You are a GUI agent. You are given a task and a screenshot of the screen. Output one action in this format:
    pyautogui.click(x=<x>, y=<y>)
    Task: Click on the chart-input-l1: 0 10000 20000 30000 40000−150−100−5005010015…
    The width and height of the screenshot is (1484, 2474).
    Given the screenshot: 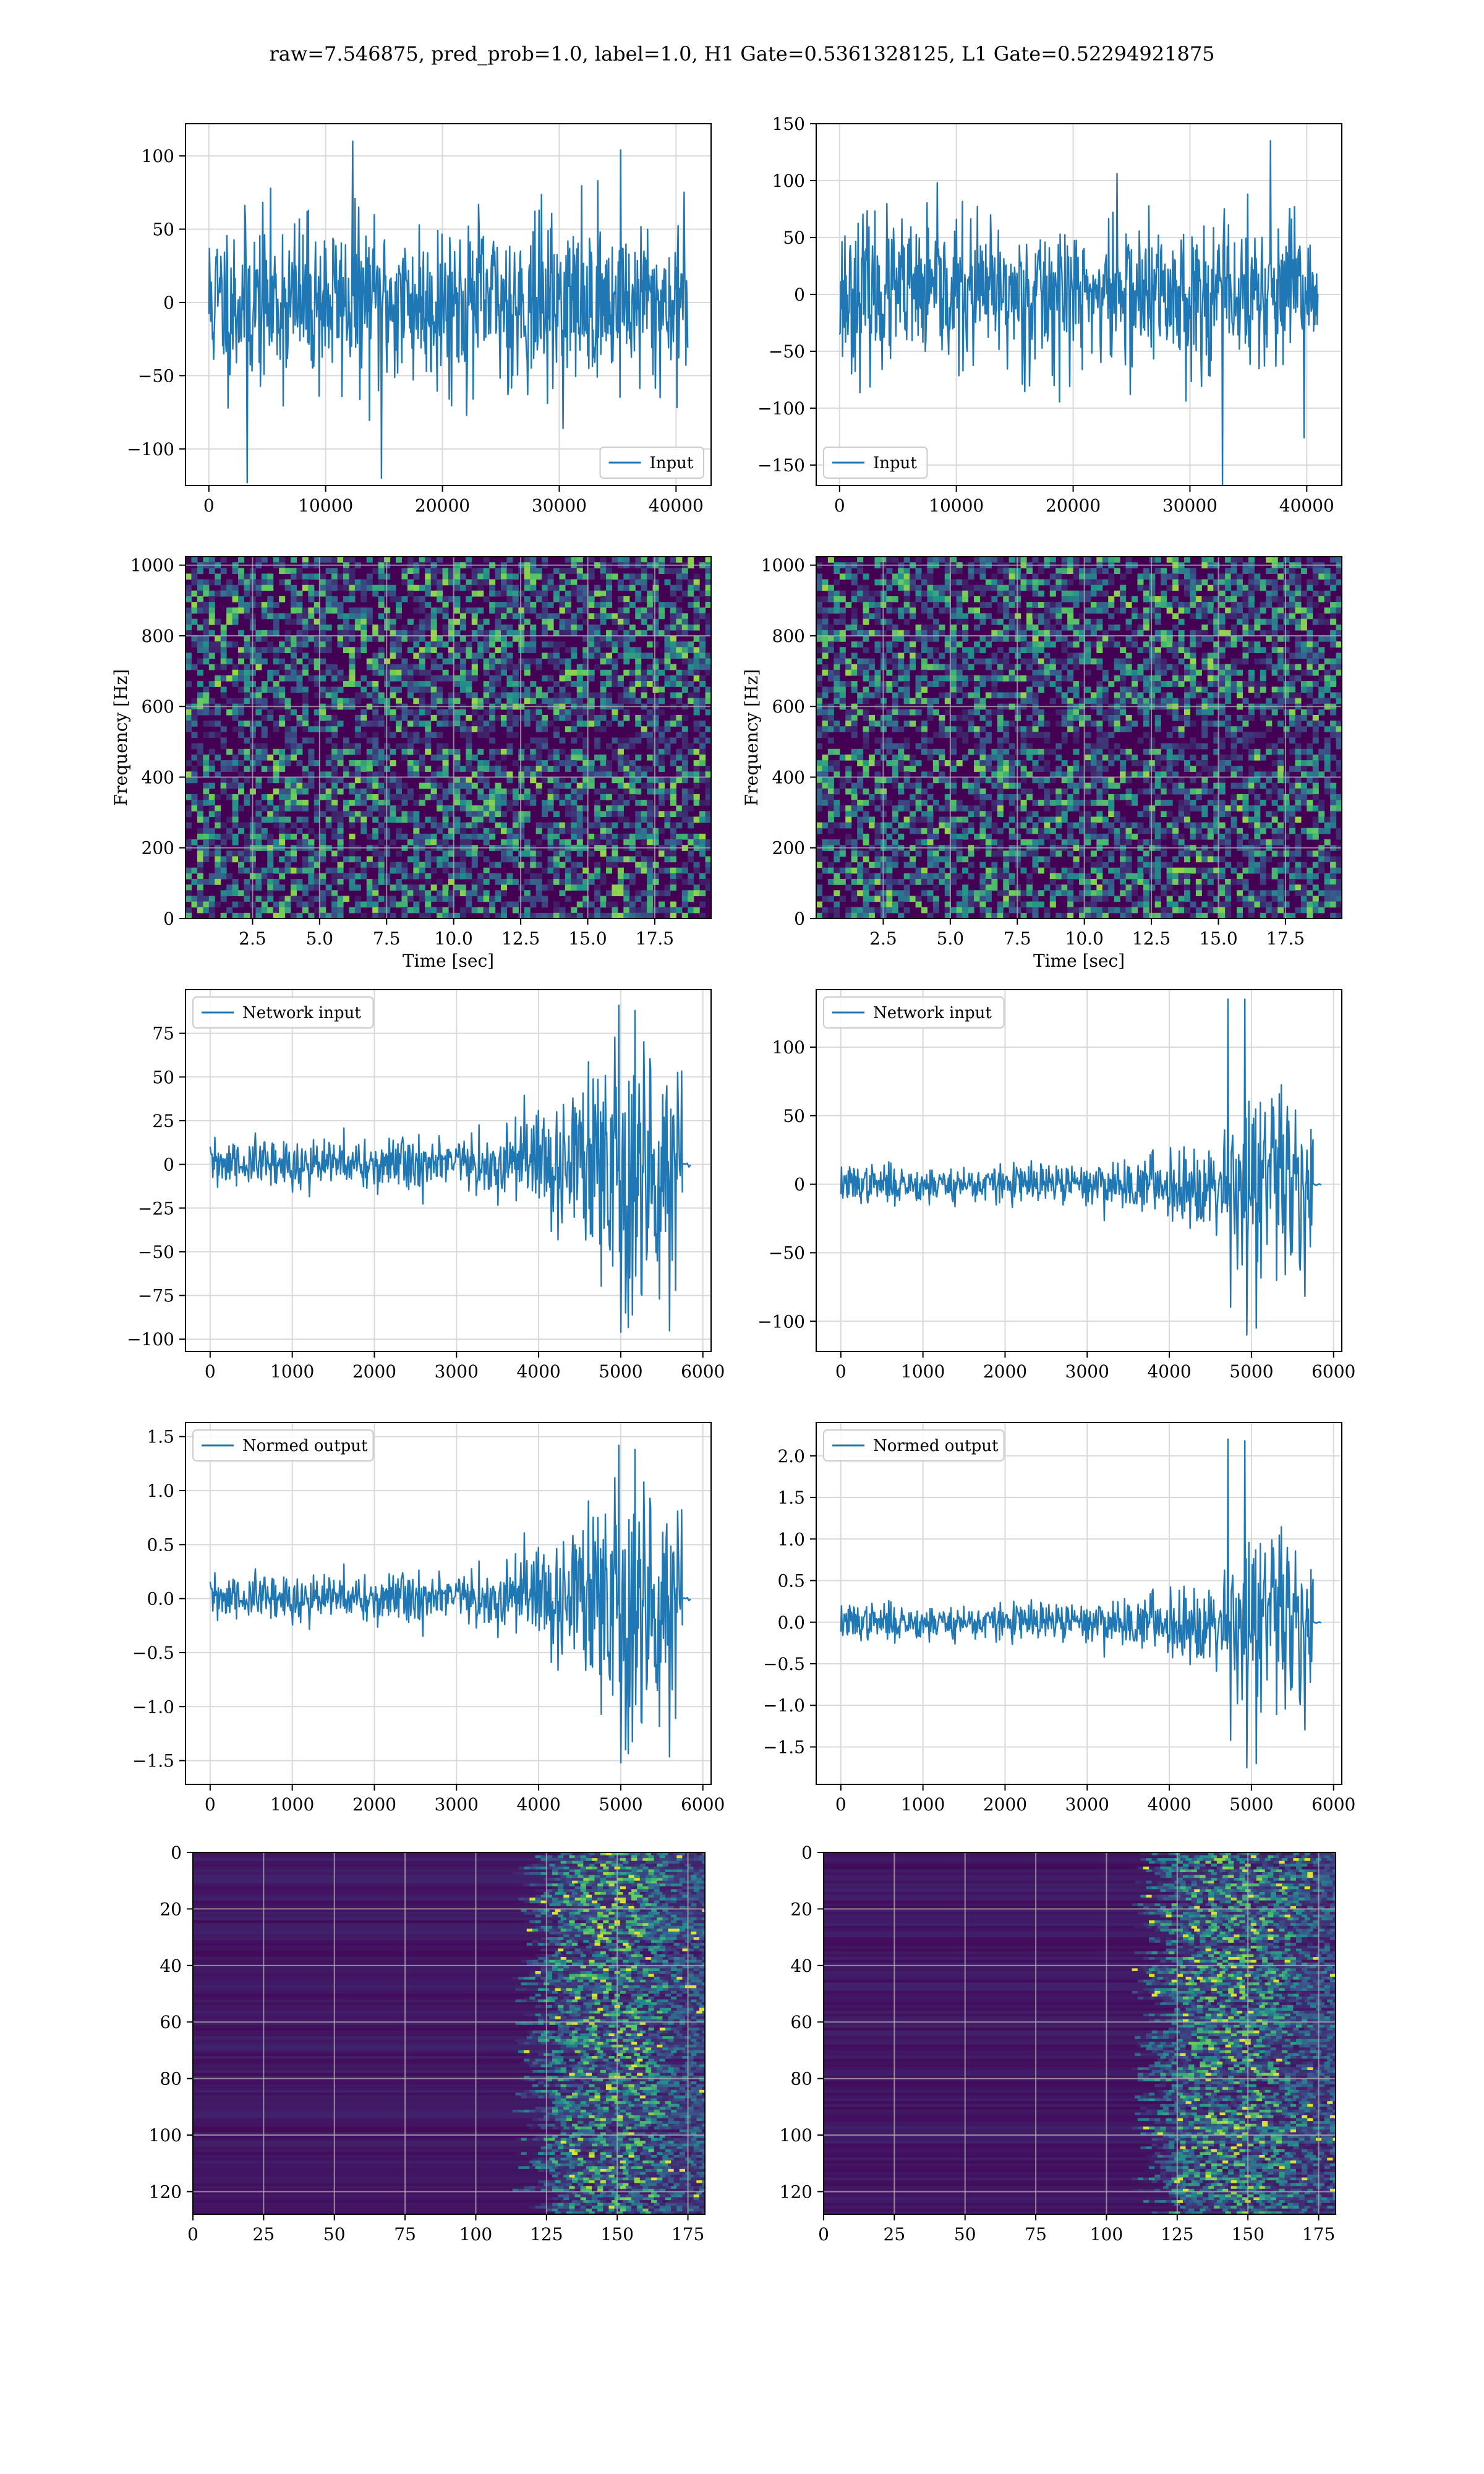 What is the action you would take?
    pyautogui.click(x=1049, y=315)
    